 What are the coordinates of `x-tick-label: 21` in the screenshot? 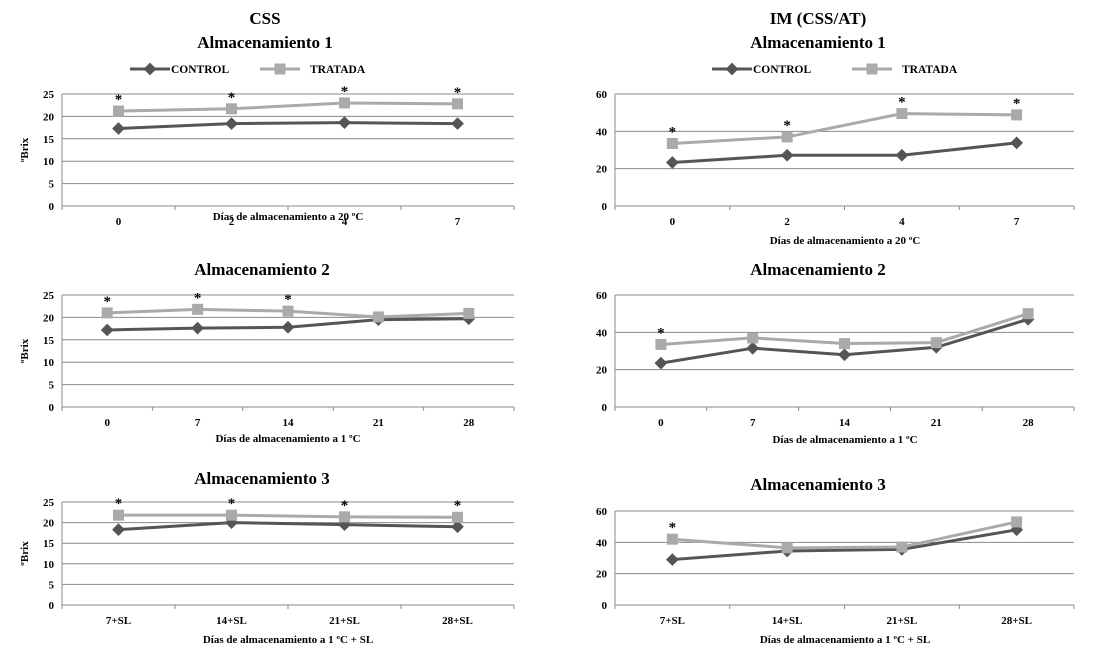 It's located at (936, 423).